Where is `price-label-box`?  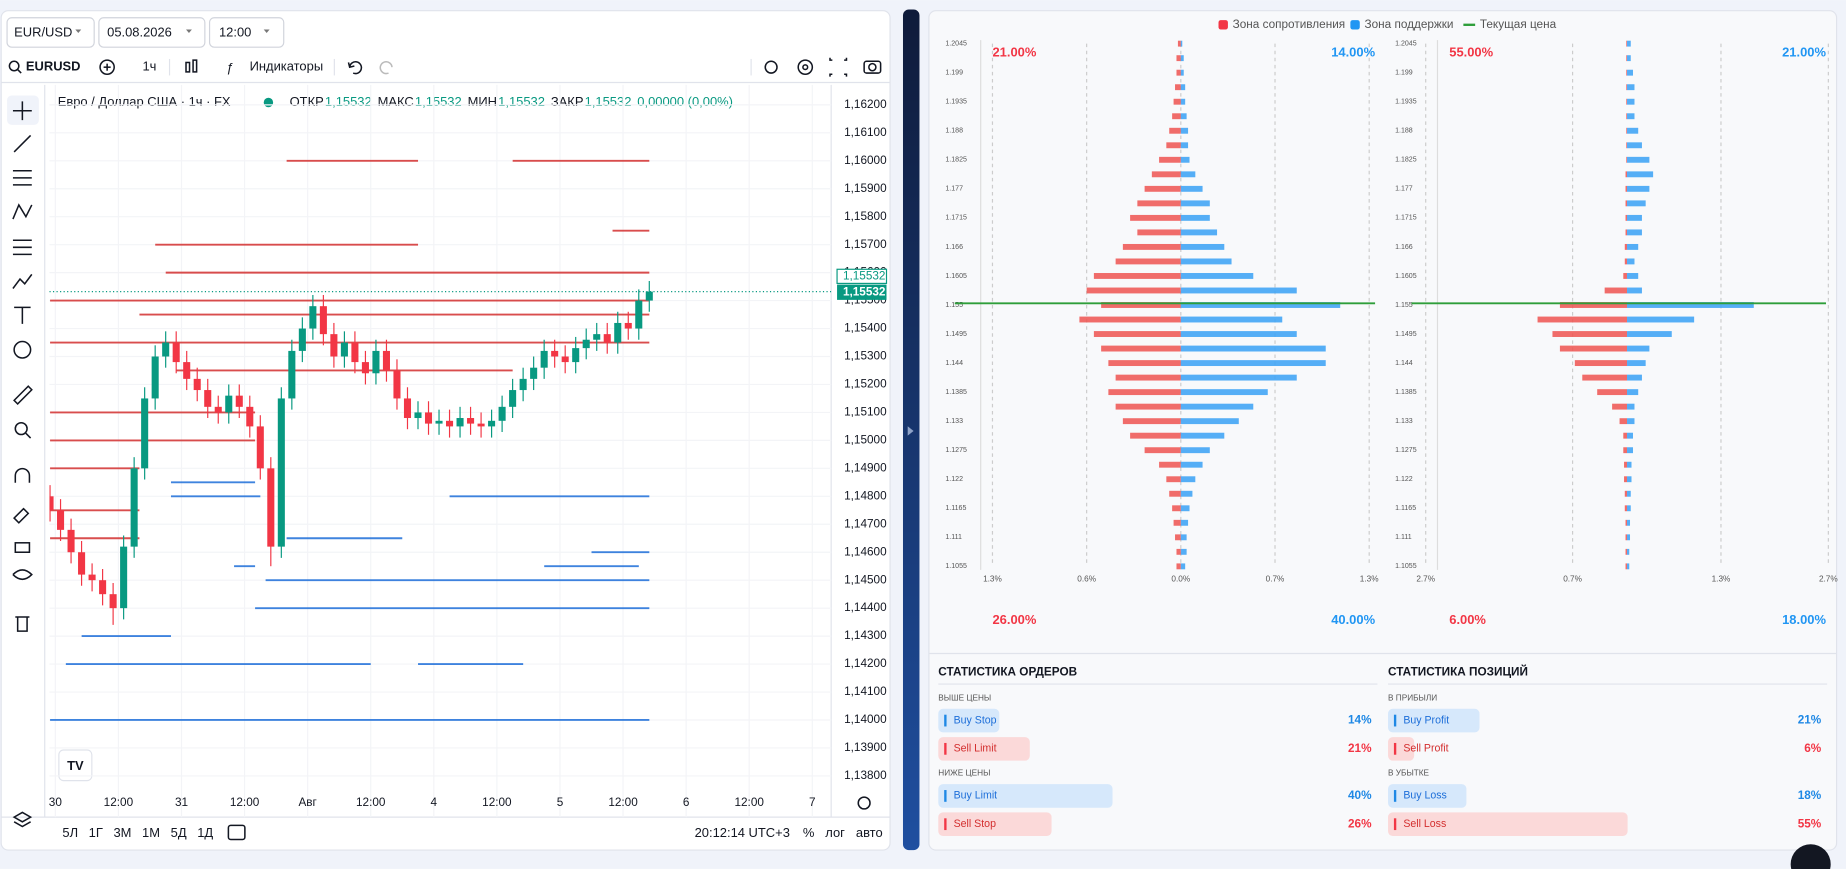
price-label-box is located at coordinates (862, 276).